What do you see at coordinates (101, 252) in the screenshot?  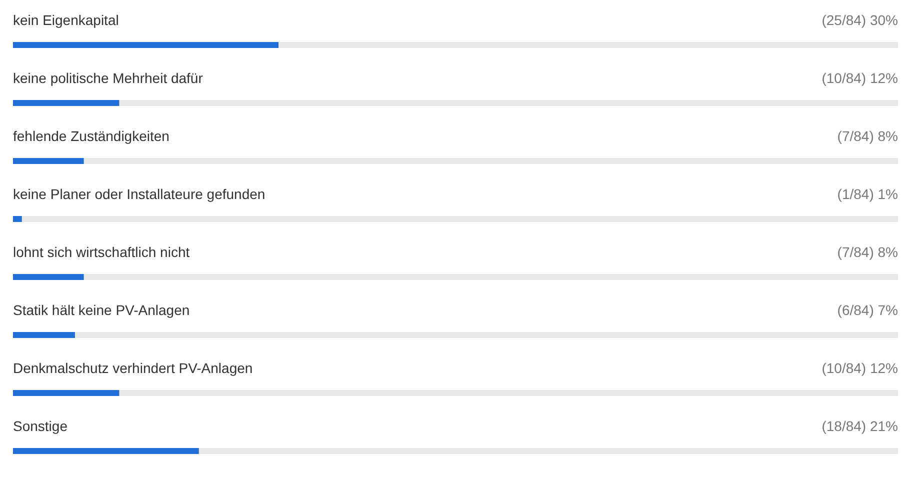 I see `y-tick-label: lohnt sich wirtschaftlich nicht` at bounding box center [101, 252].